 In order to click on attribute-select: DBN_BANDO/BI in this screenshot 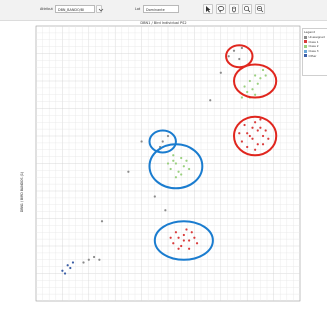, I will do `click(75, 9)`.